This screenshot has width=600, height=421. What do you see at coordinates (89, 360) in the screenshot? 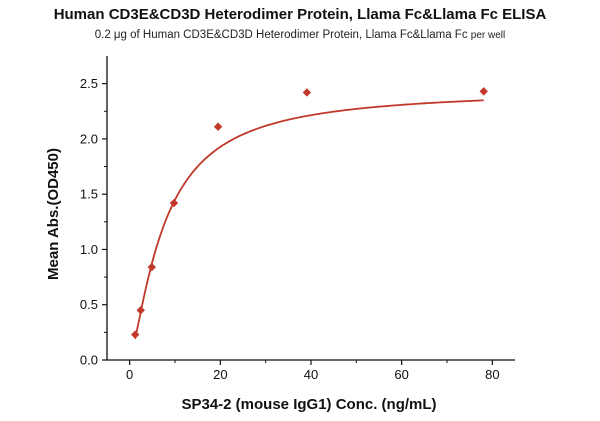
I see `y-tick-label: 0.0` at bounding box center [89, 360].